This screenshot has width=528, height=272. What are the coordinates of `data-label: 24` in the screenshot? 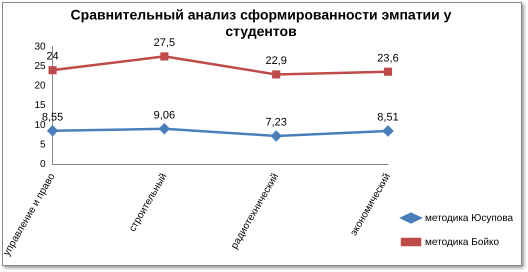 It's located at (52, 56).